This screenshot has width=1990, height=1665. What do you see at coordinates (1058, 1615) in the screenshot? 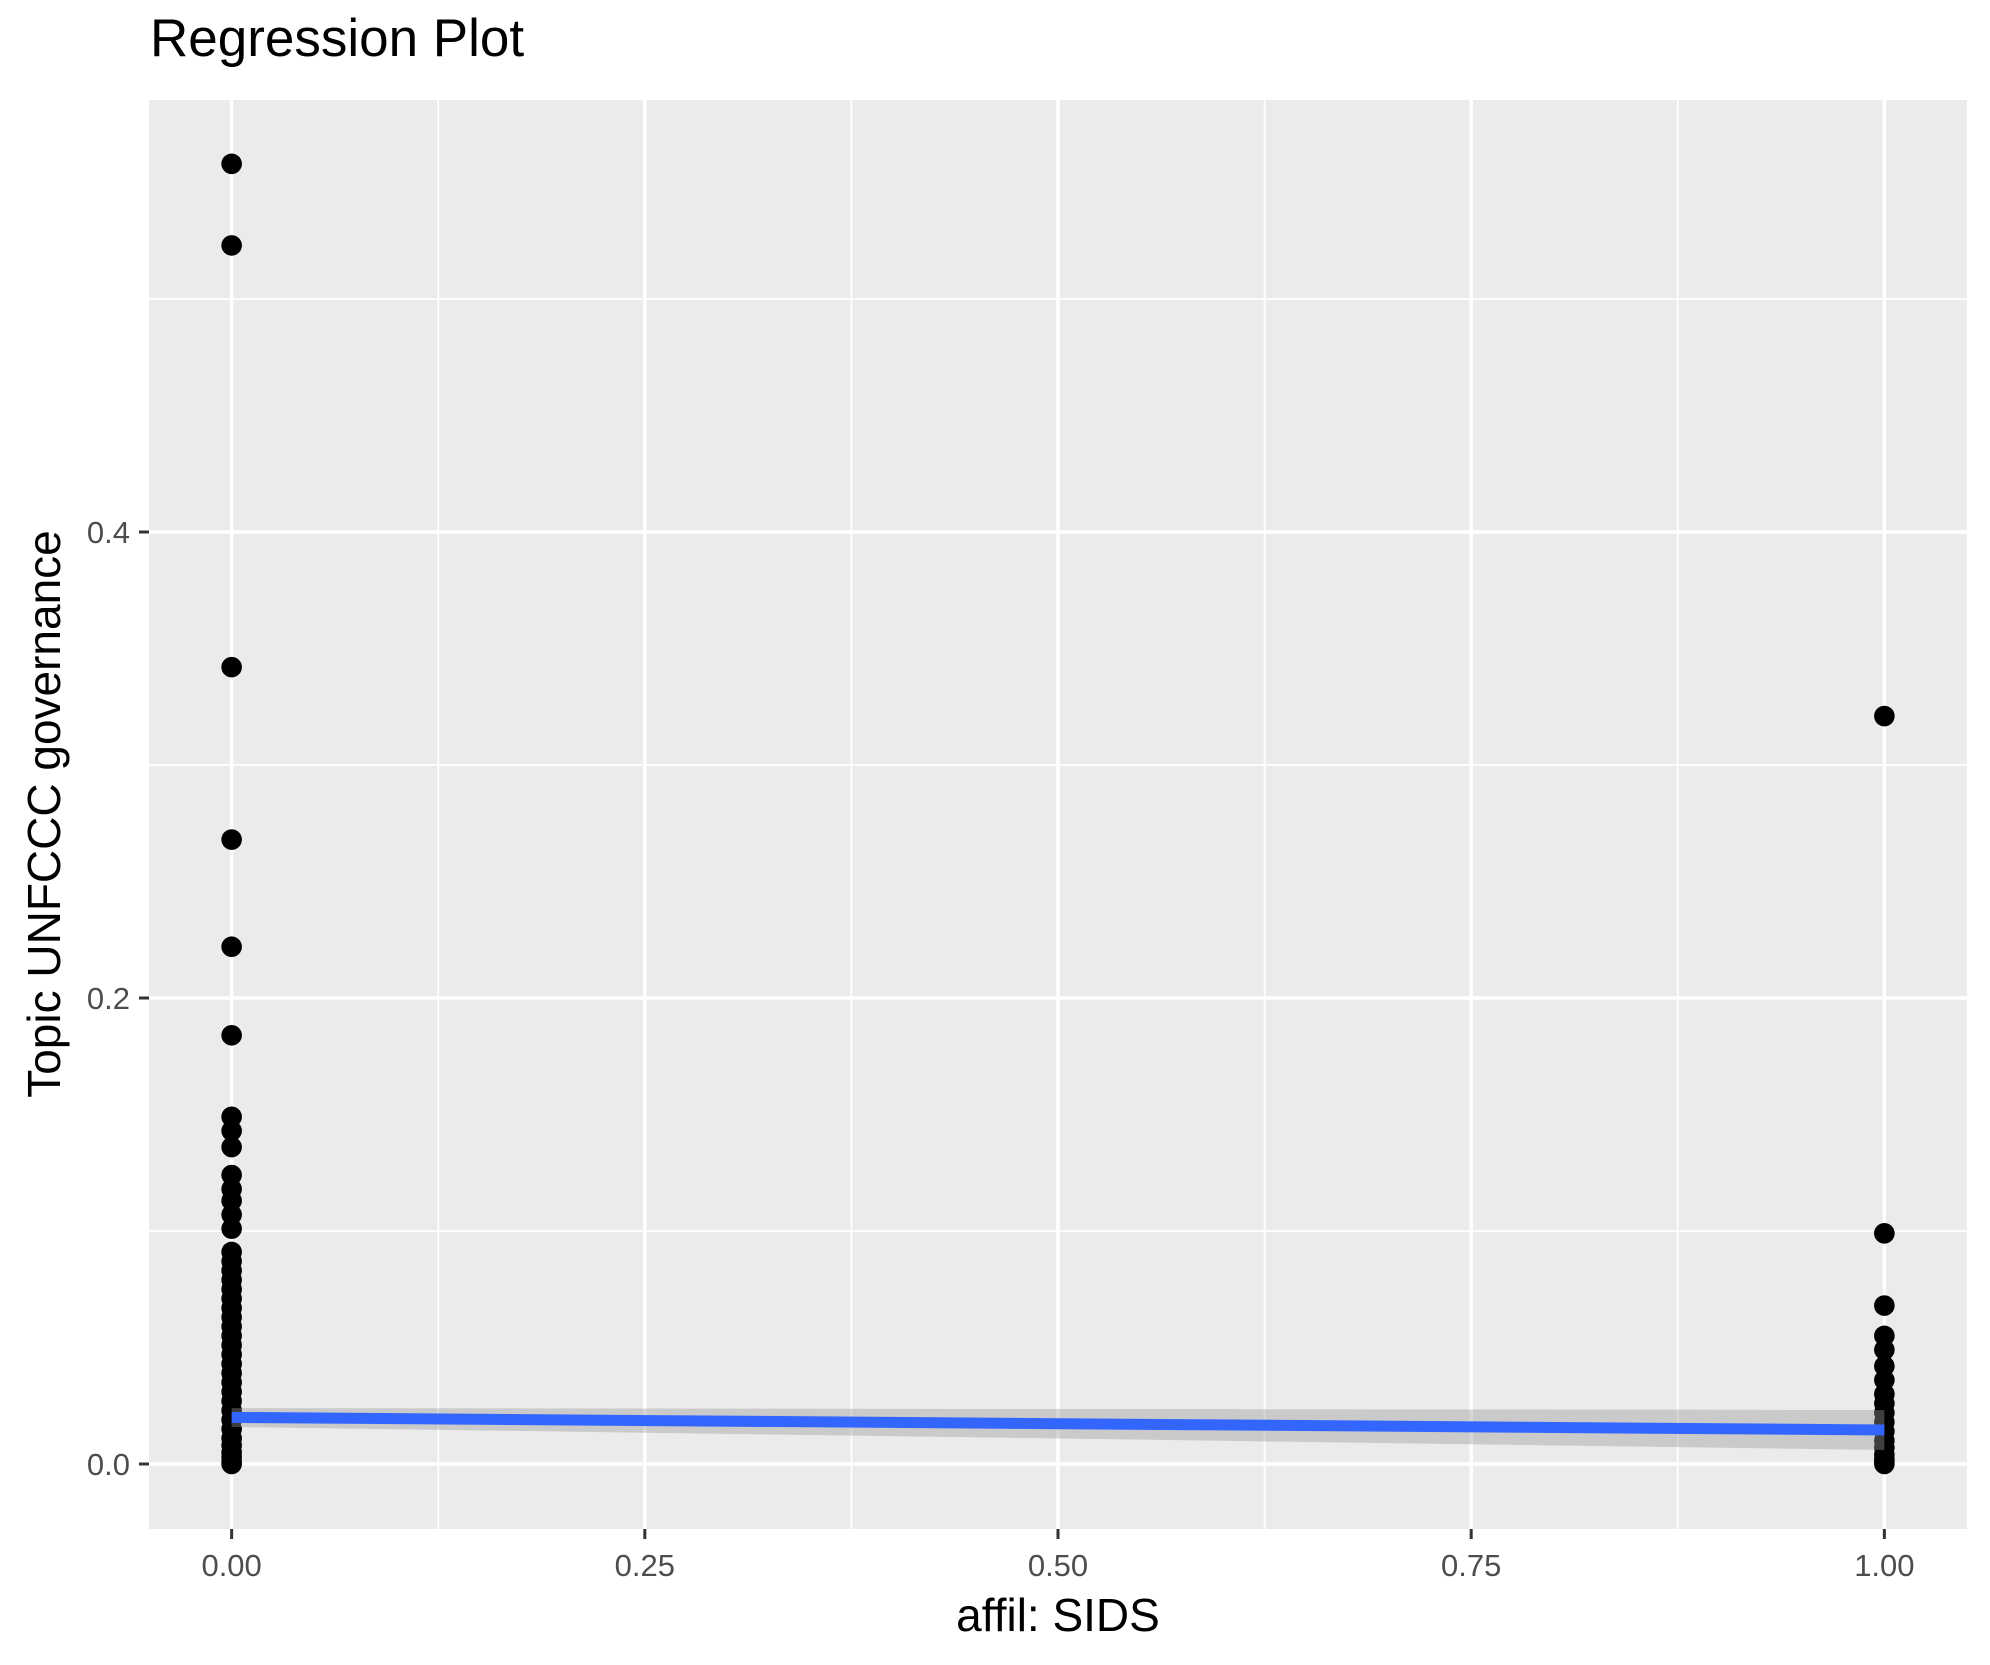
I see `x-axis-title: affil: SIDS` at bounding box center [1058, 1615].